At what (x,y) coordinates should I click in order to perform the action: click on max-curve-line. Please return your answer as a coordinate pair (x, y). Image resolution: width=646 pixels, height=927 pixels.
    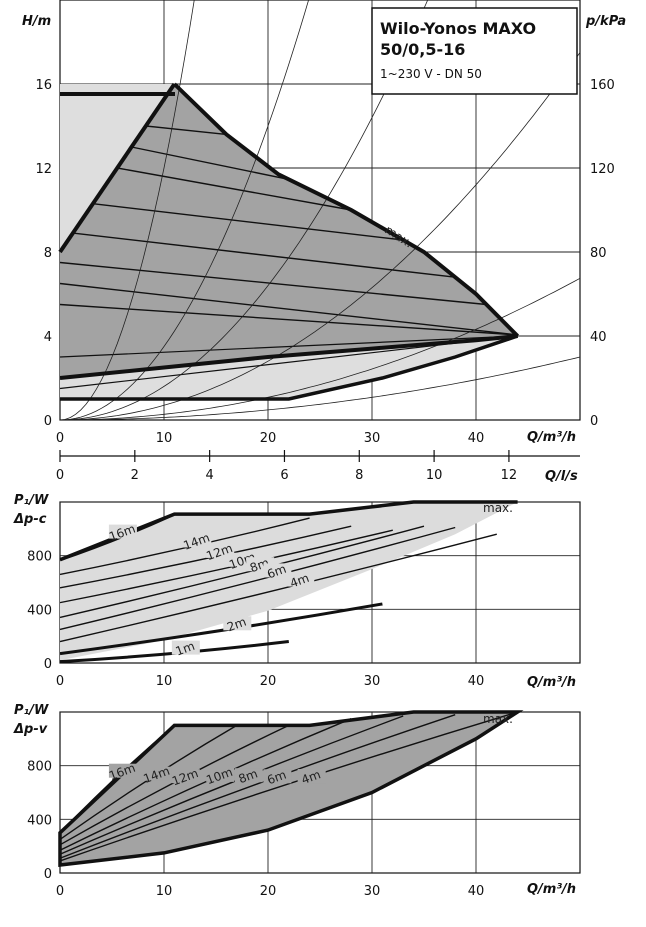
    Looking at the image, I should click on (346, 210).